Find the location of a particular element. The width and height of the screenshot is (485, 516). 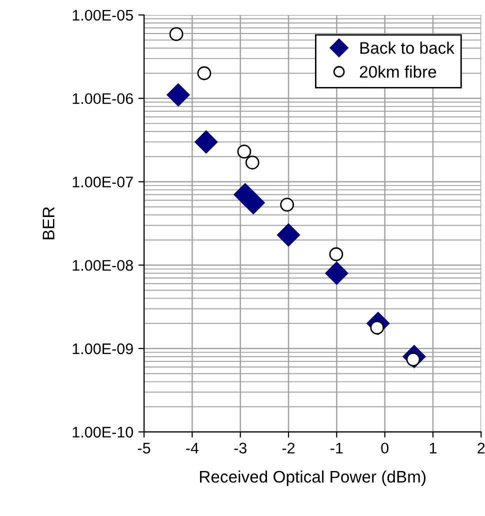

x-tick-label: 1 is located at coordinates (433, 448).